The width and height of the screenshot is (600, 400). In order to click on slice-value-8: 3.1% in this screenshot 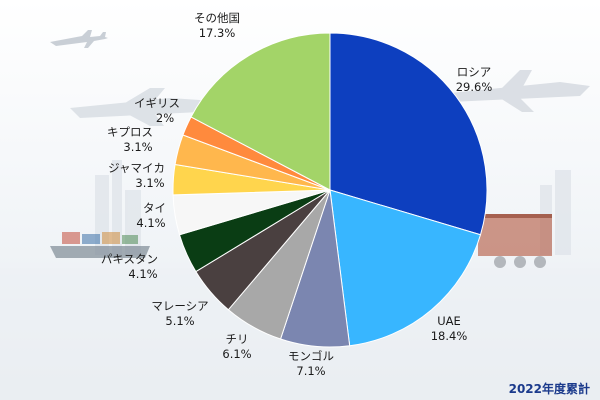, I will do `click(149, 183)`.